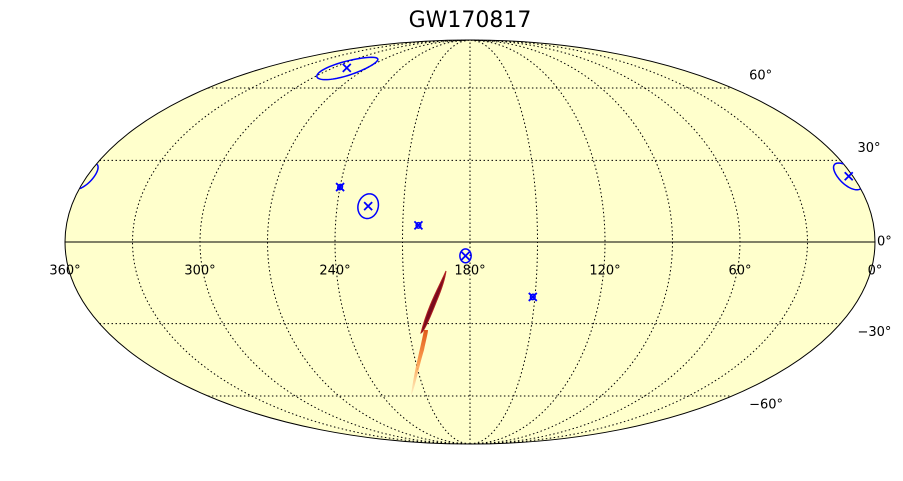 This screenshot has height=481, width=903. I want to click on lon-tick-label: 240°, so click(334, 271).